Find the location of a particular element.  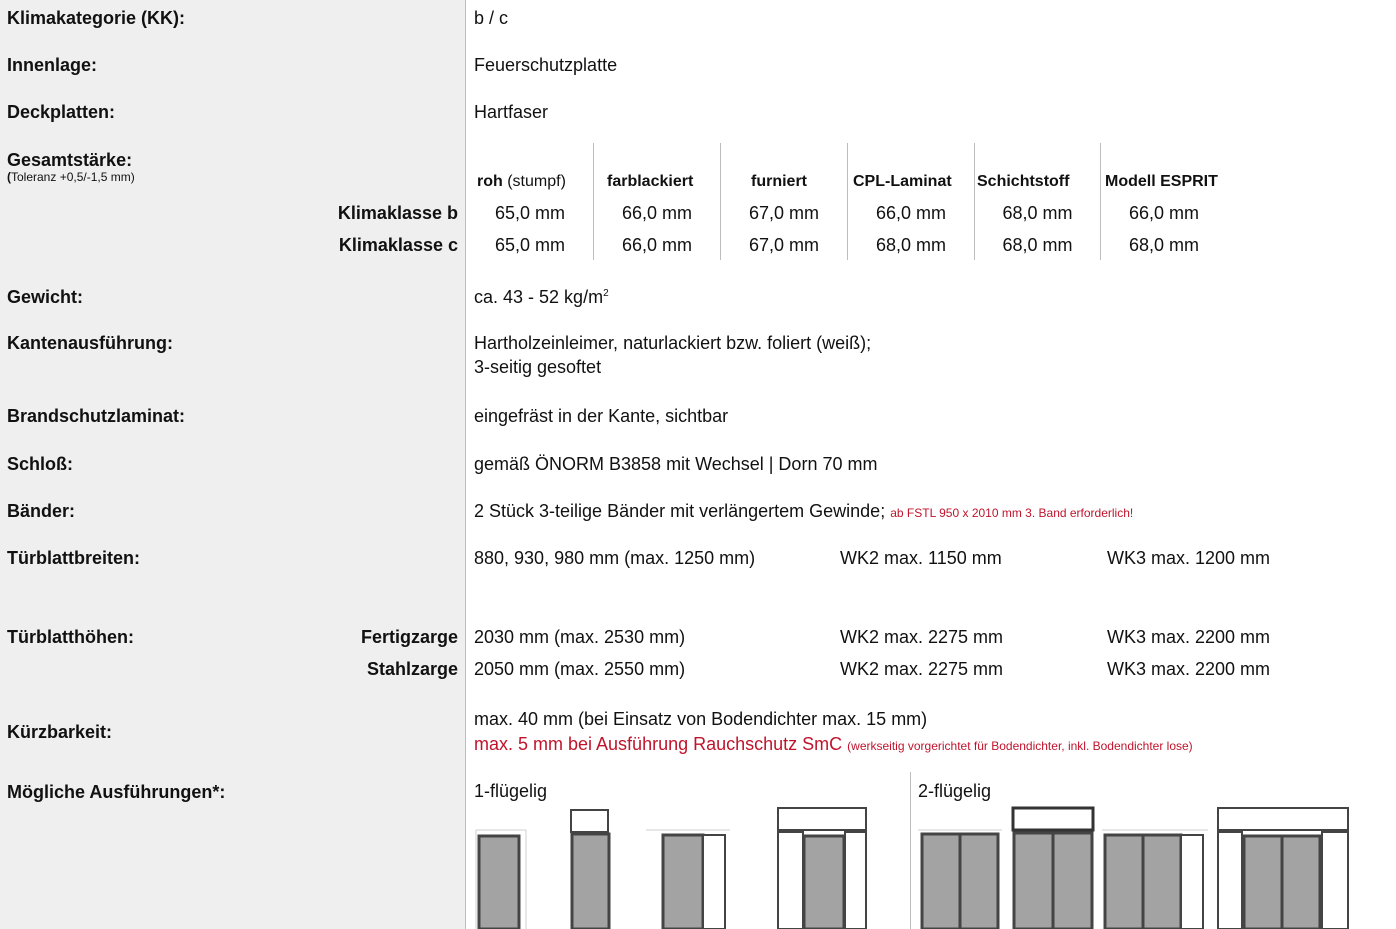

thickness-header-cpl: CPL-Laminat is located at coordinates (902, 181).